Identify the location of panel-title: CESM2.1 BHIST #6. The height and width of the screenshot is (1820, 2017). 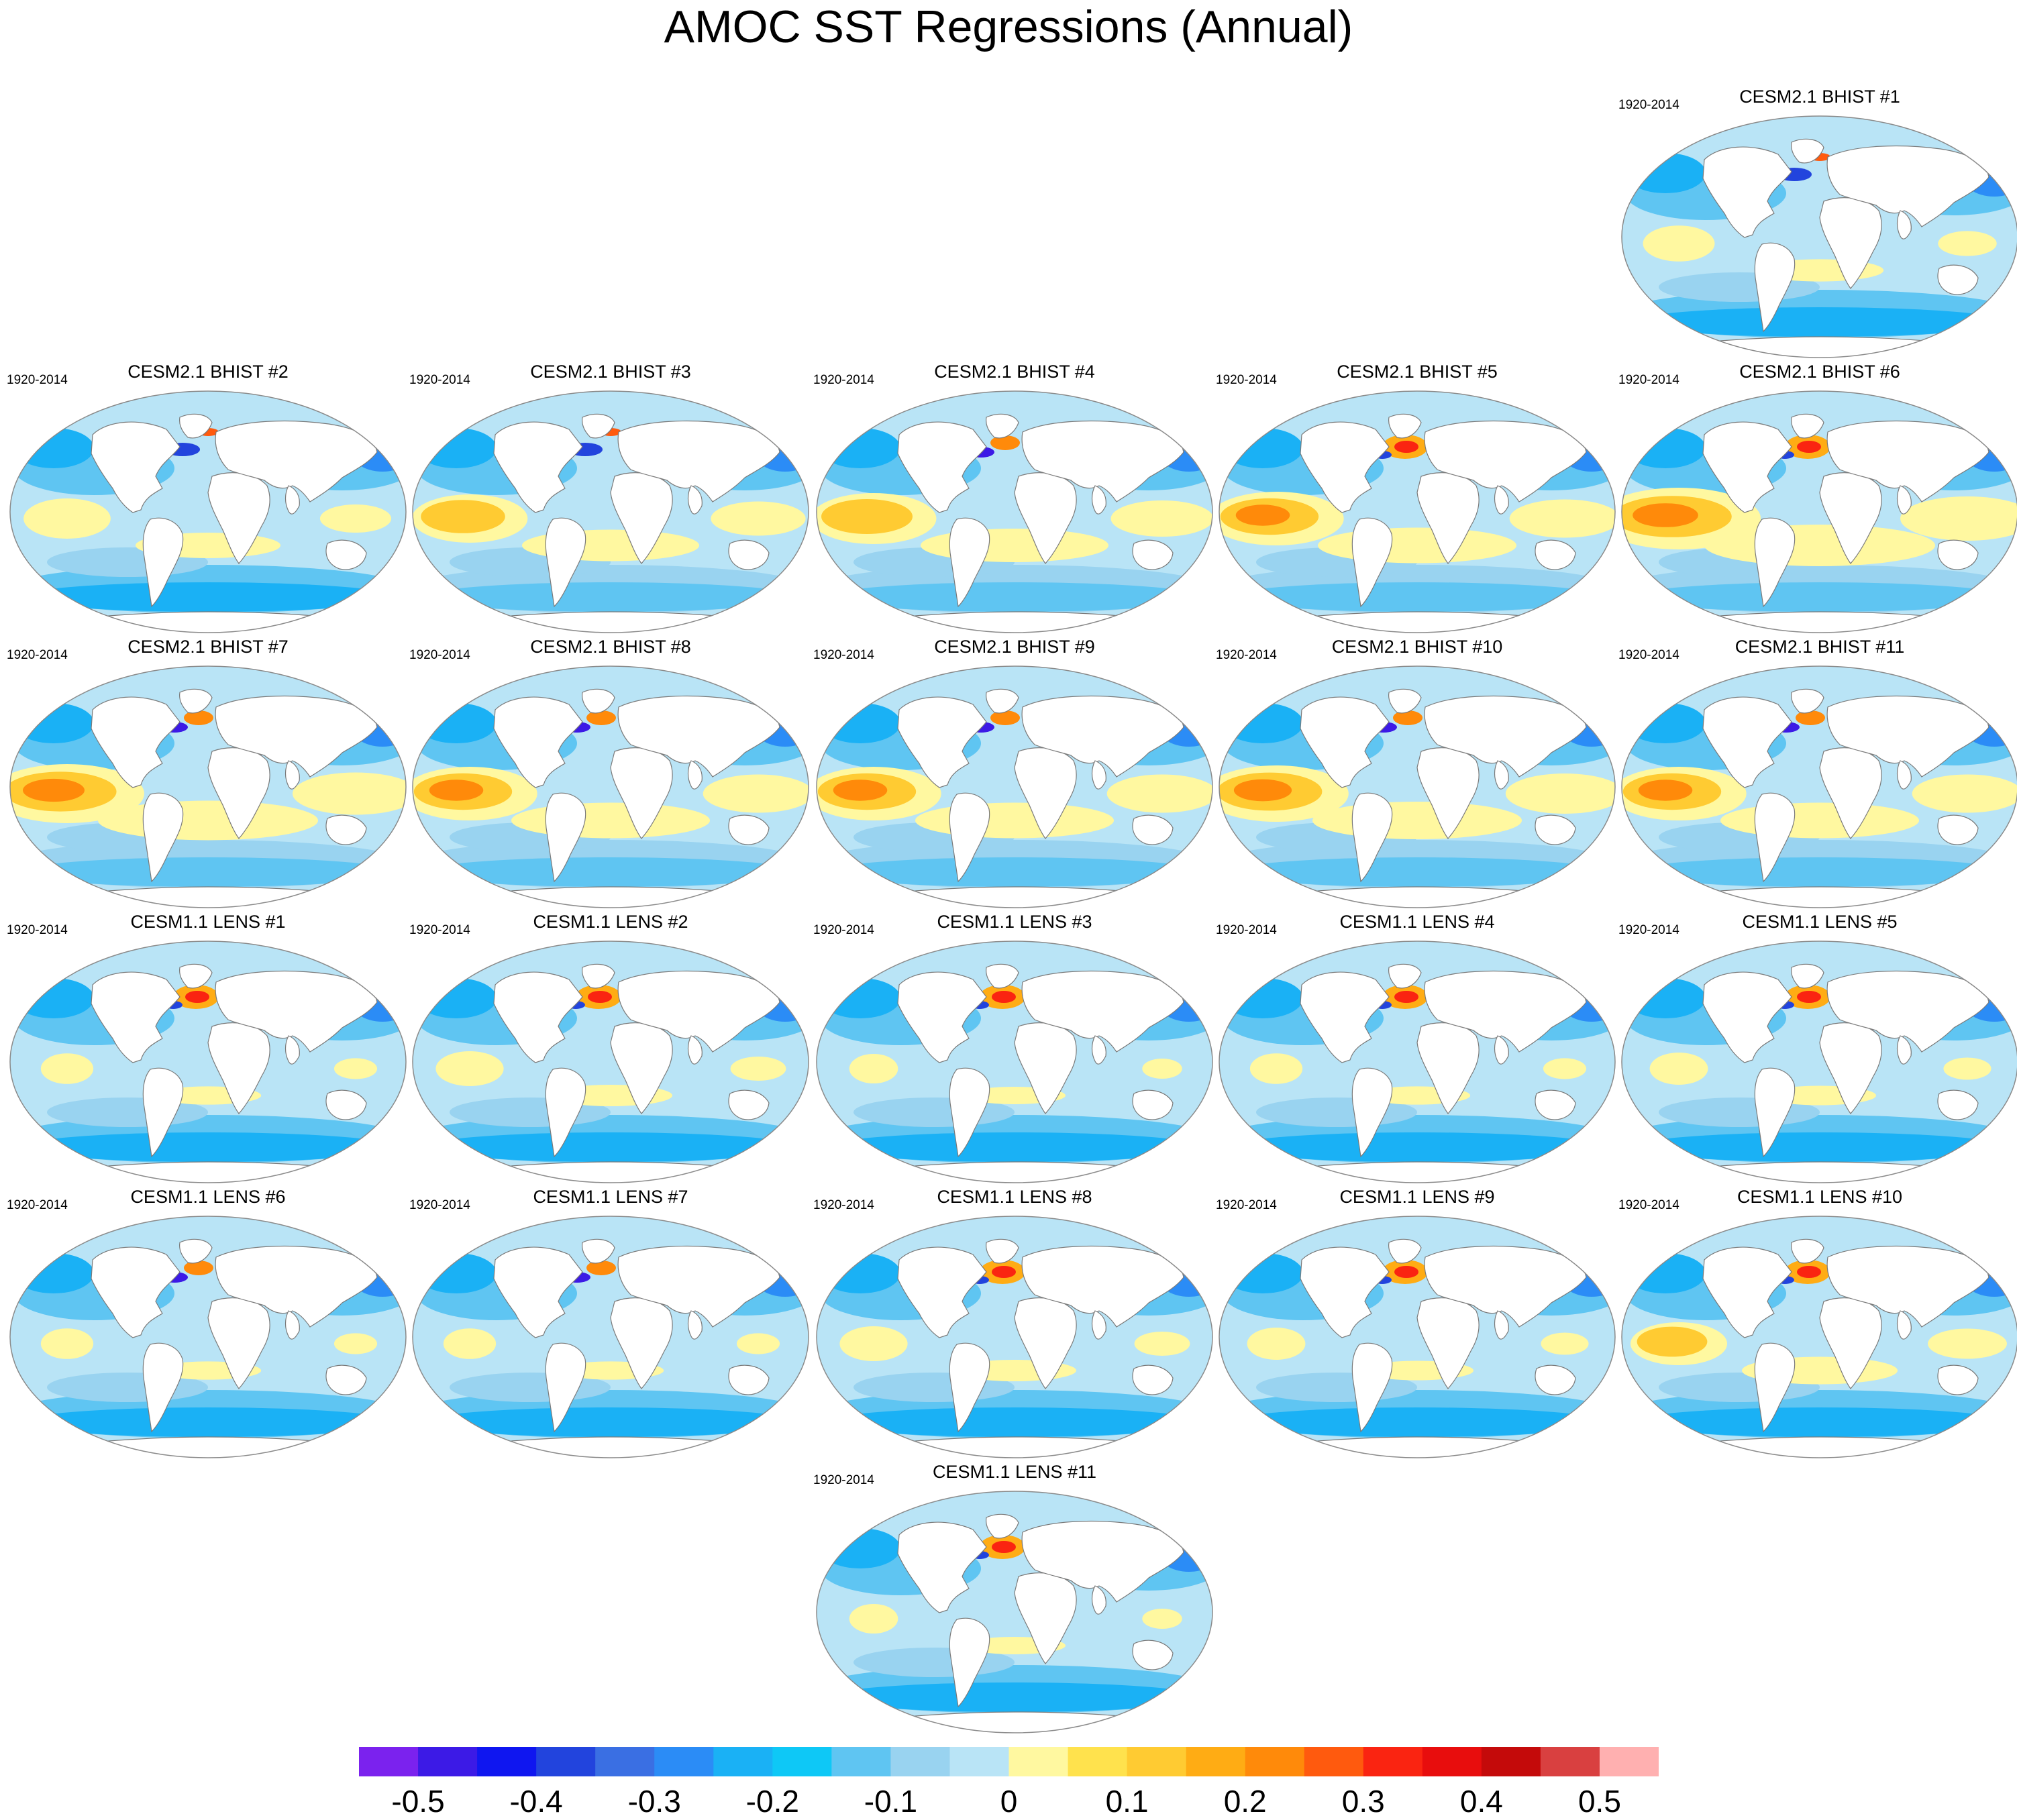
(1819, 372).